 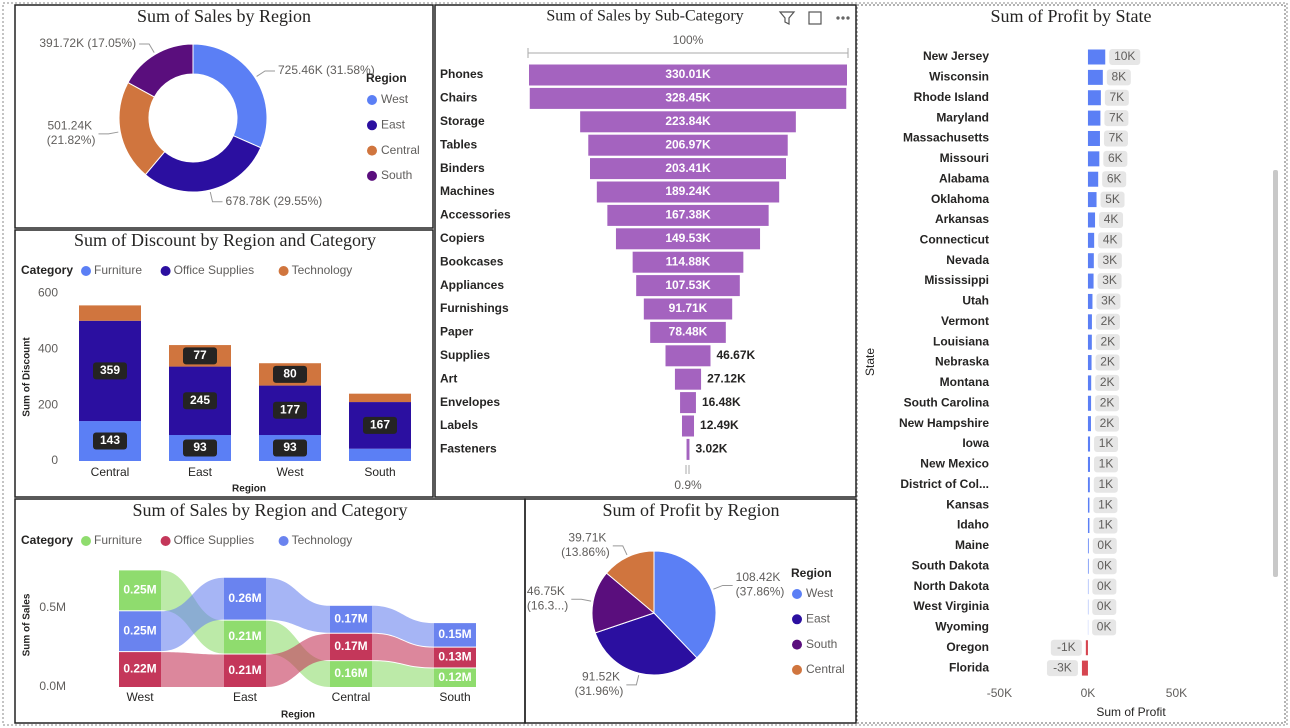 I want to click on legend-label: South, so click(x=396, y=175).